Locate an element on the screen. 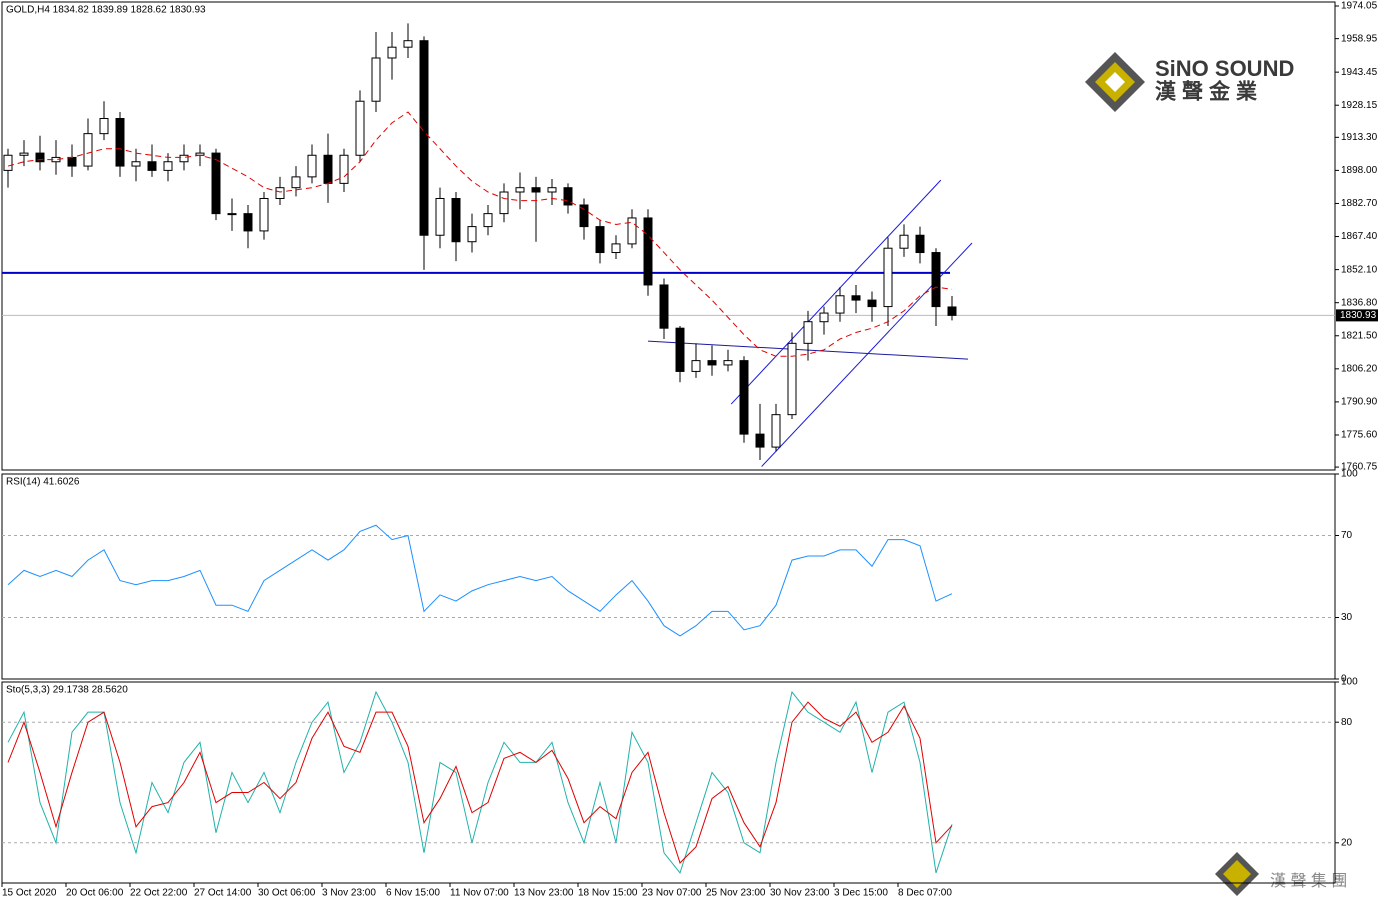  x-tick-label: 13 Nov 23:00 is located at coordinates (544, 893).